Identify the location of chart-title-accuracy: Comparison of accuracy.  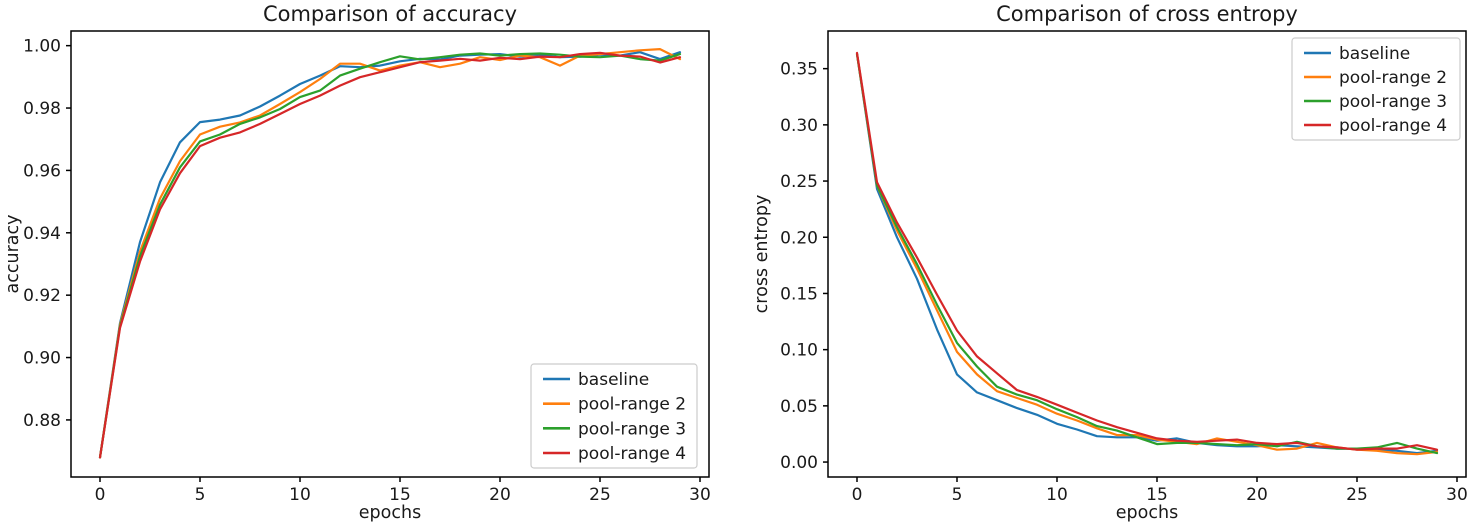
(390, 14).